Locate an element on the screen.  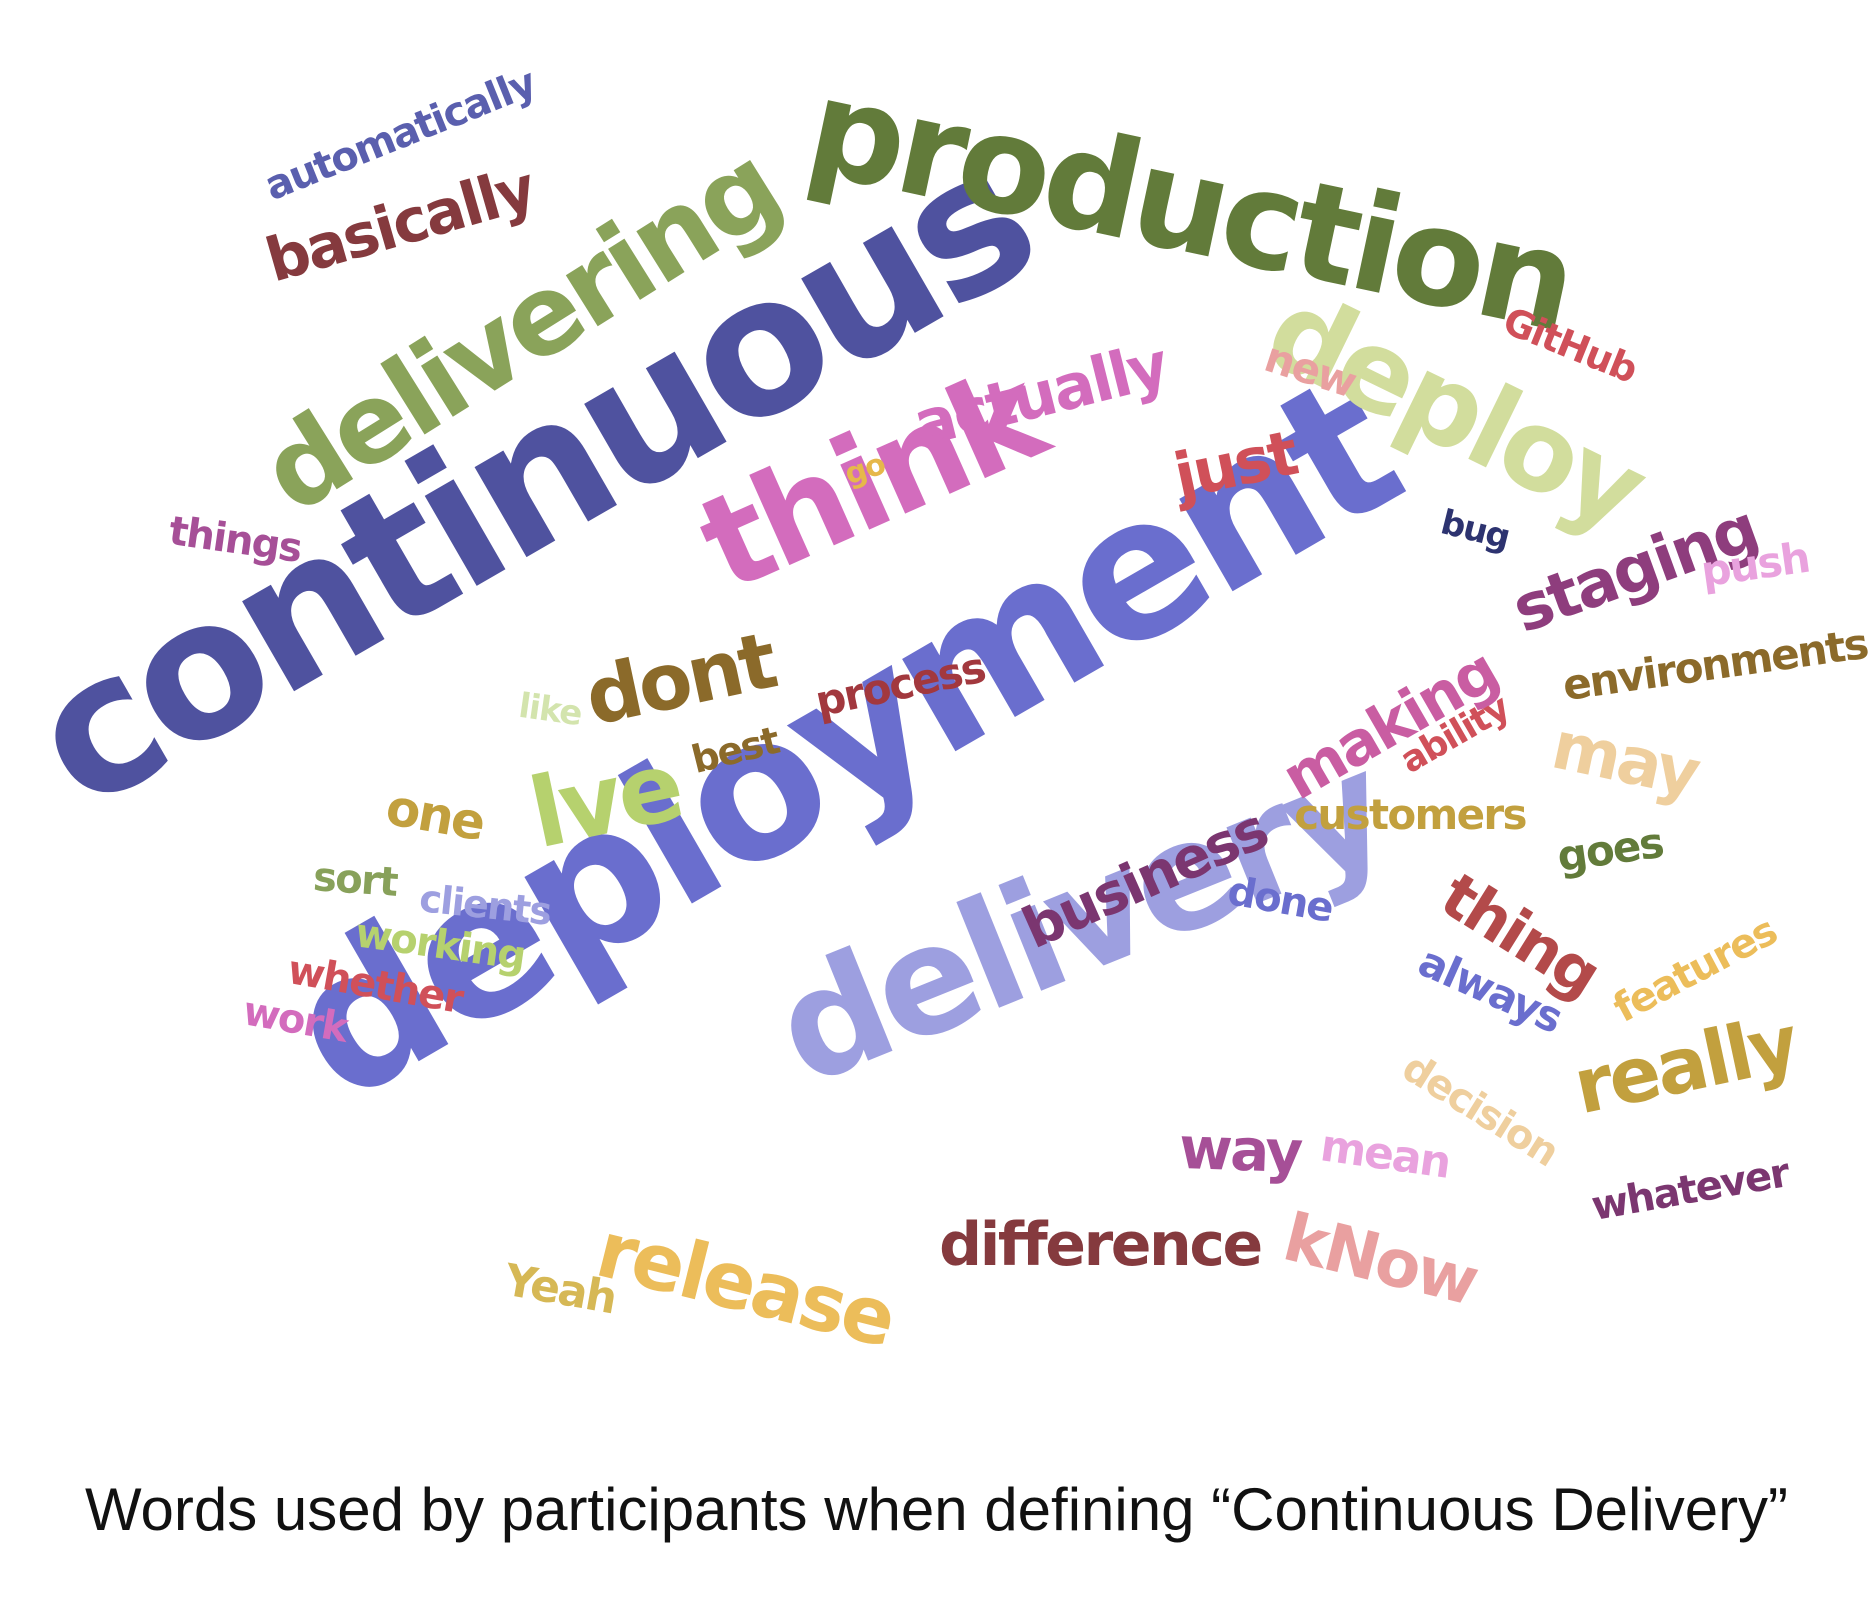
word-know: kNow is located at coordinates (1380, 1259).